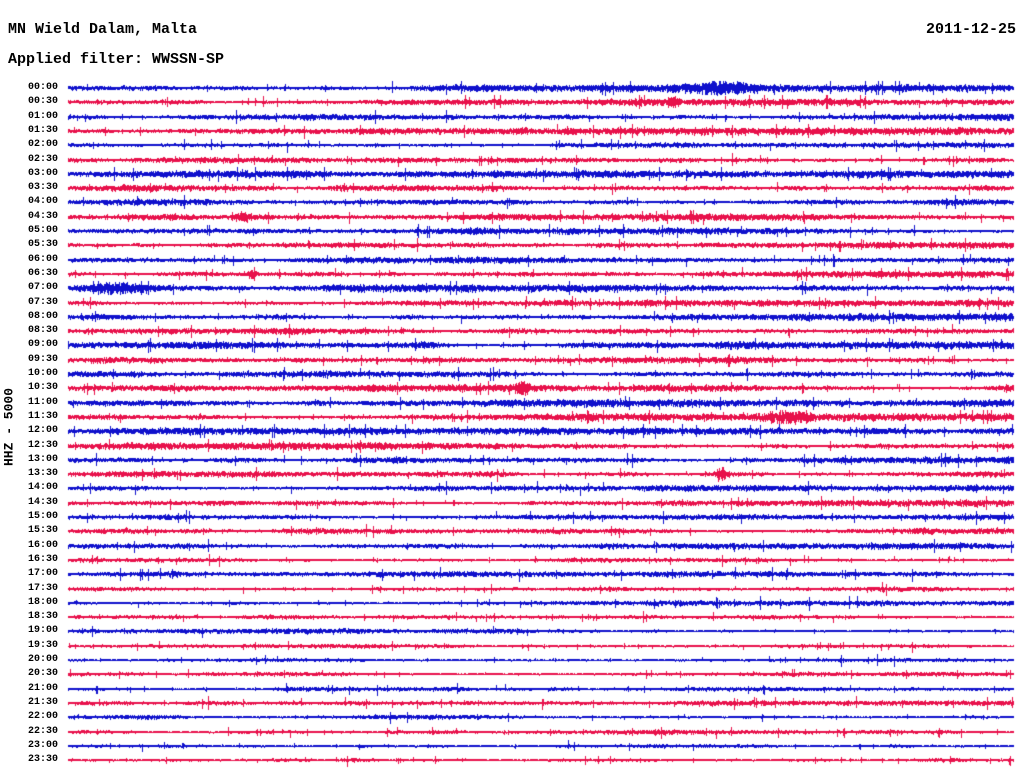 The image size is (1024, 780). Describe the element at coordinates (42, 116) in the screenshot. I see `time-label: 01:00` at that location.